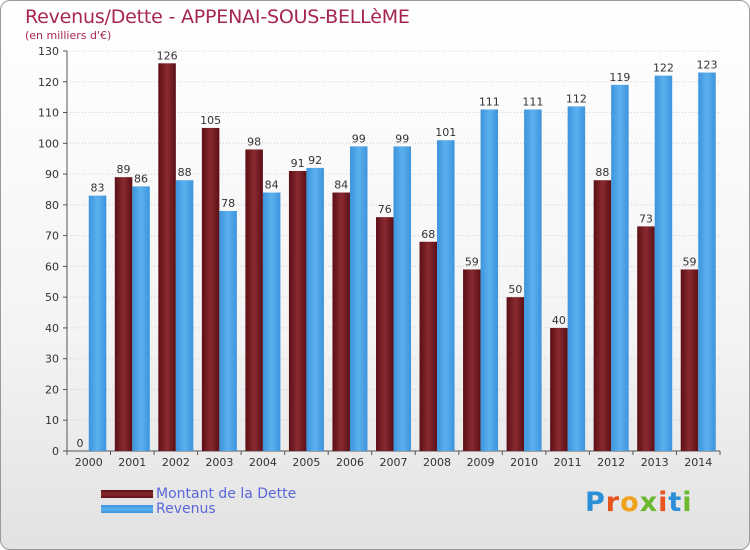 This screenshot has width=750, height=550. I want to click on x-tick-label: 2013, so click(655, 462).